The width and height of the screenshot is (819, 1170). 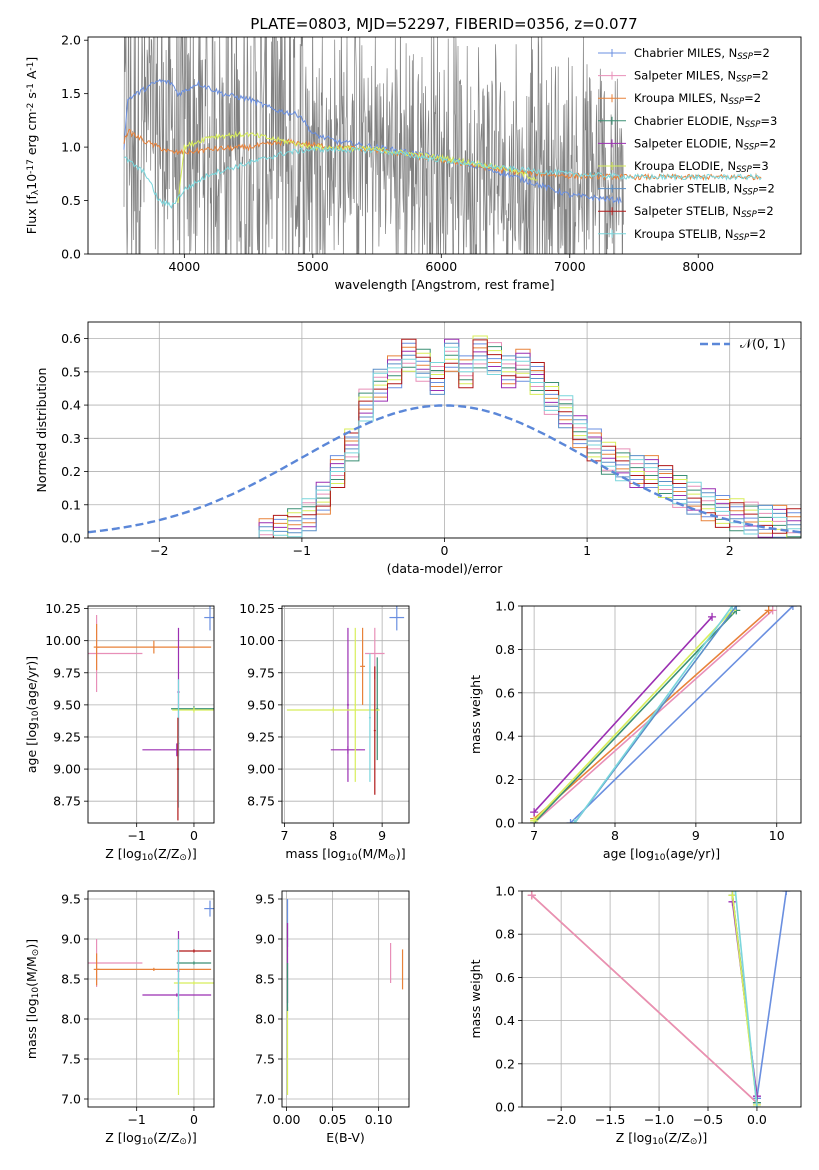 What do you see at coordinates (661, 854) in the screenshot?
I see `x-axis-label: age [log10(age/yr)]` at bounding box center [661, 854].